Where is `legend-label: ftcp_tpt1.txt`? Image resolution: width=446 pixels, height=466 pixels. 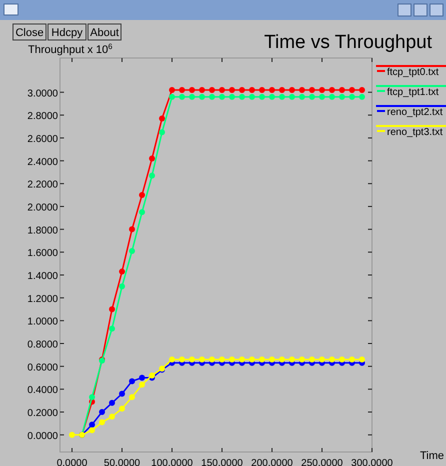
legend-label: ftcp_tpt1.txt is located at coordinates (413, 92).